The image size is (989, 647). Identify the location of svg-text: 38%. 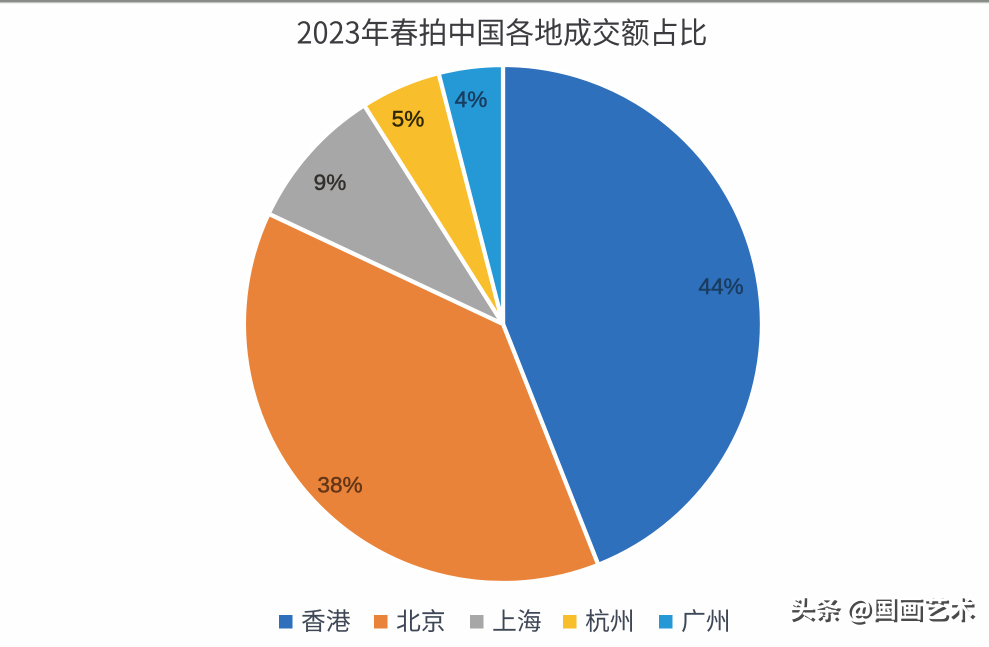
(339, 484).